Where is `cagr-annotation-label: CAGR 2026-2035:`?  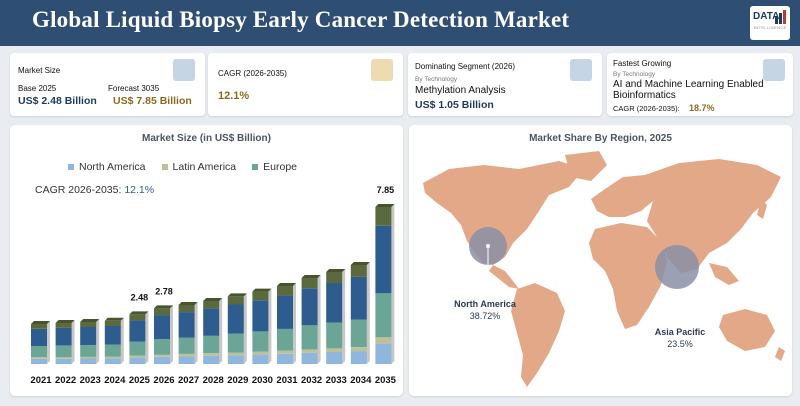
cagr-annotation-label: CAGR 2026-2035: is located at coordinates (78, 190).